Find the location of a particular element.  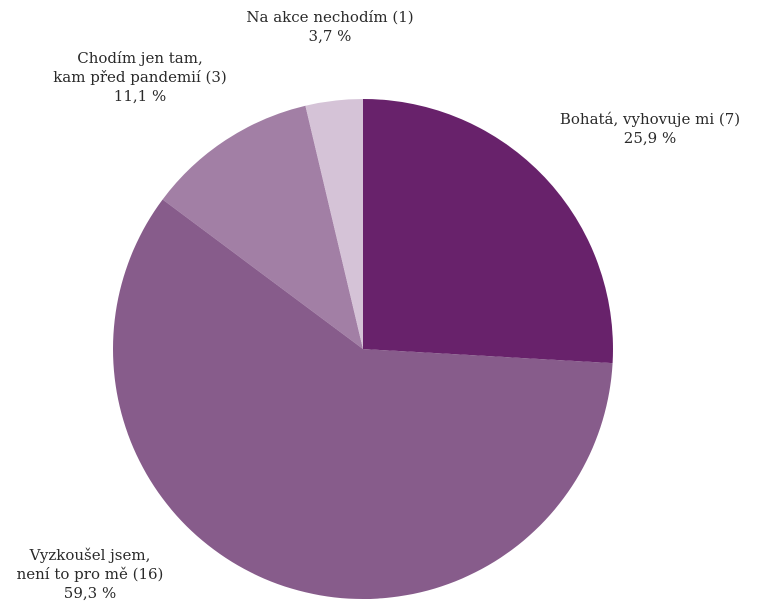

slice-percent-2: 11,1 % is located at coordinates (140, 96).